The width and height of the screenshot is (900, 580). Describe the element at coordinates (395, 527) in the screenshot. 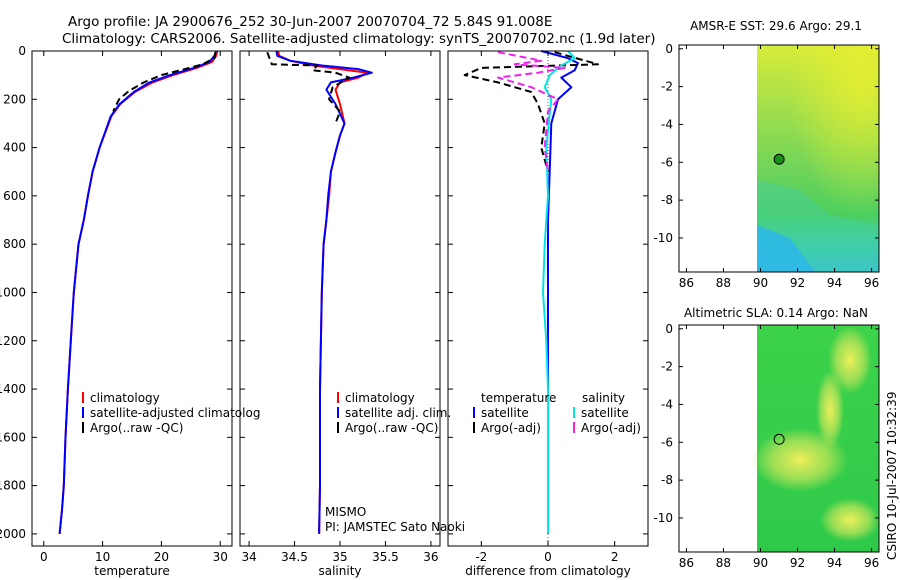

I see `pi-annotation: PI: JAMSTEC Sato Naoki` at that location.